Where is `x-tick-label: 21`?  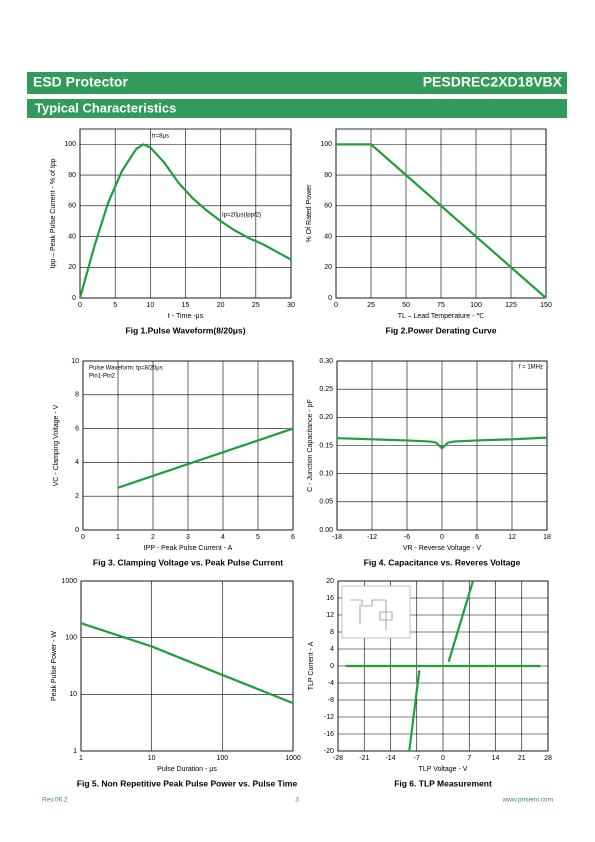
x-tick-label: 21 is located at coordinates (522, 758).